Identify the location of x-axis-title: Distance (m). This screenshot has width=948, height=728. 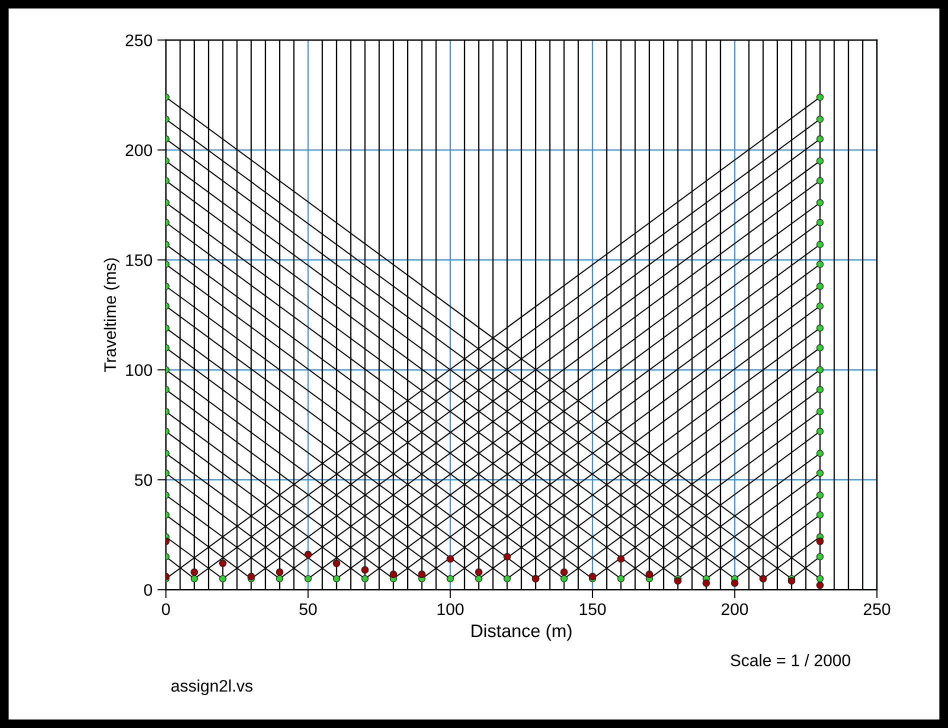
(522, 632).